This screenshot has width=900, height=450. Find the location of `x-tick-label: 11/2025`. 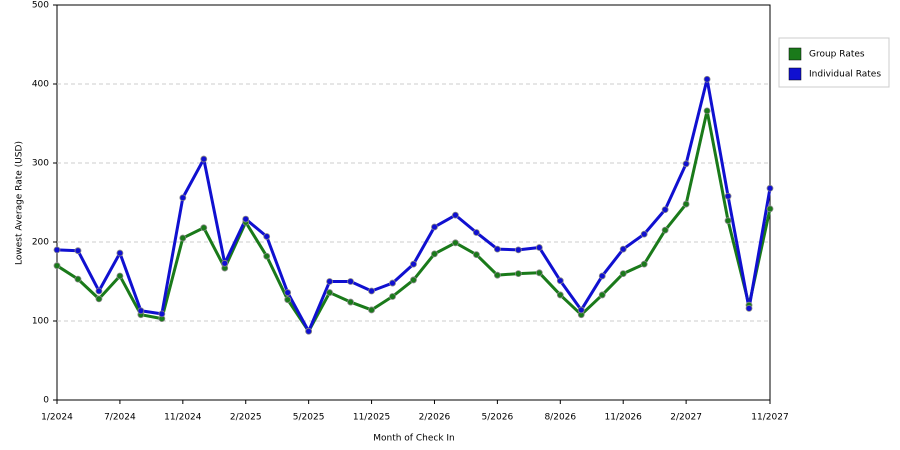

x-tick-label: 11/2025 is located at coordinates (371, 418).